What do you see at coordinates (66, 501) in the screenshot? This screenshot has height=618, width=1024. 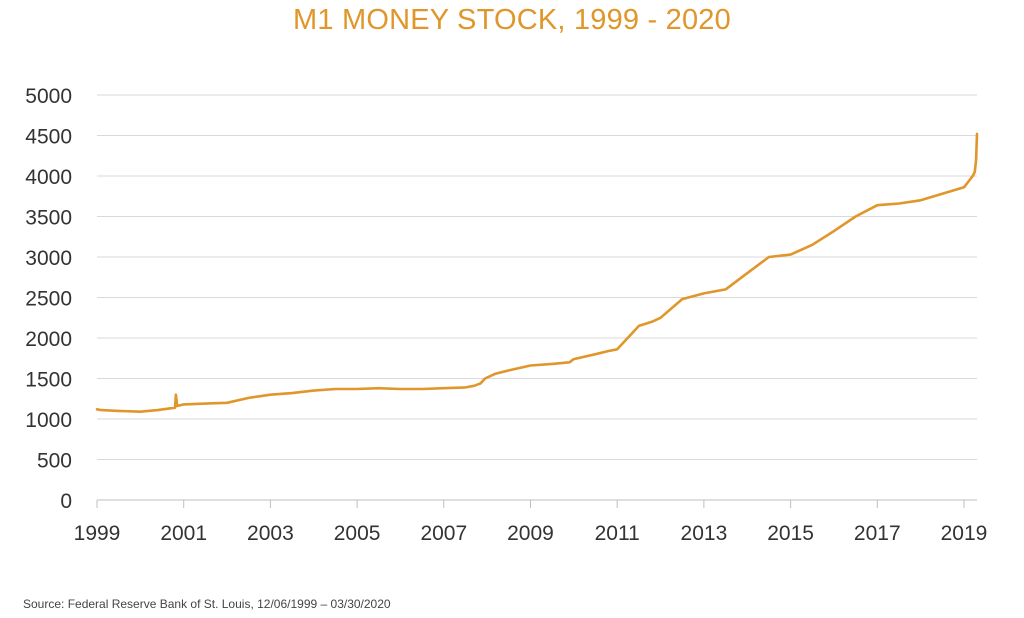 I see `y-tick-label: 0` at bounding box center [66, 501].